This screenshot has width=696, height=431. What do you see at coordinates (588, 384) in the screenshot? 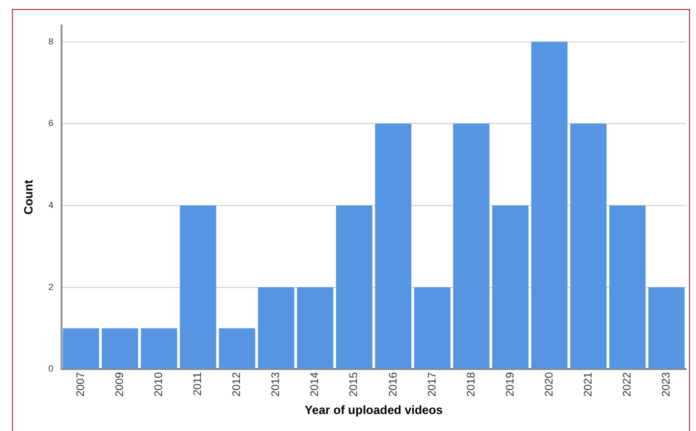
I see `x-tick-label: 2021` at bounding box center [588, 384].